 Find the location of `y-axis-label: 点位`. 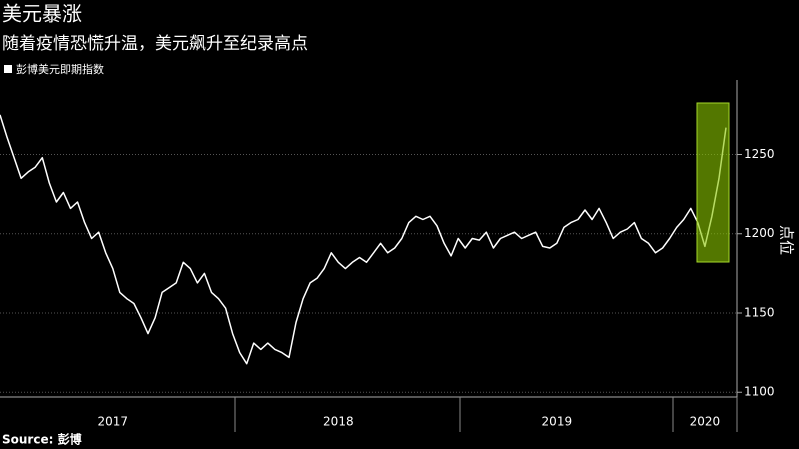

y-axis-label: 点位 is located at coordinates (787, 240).